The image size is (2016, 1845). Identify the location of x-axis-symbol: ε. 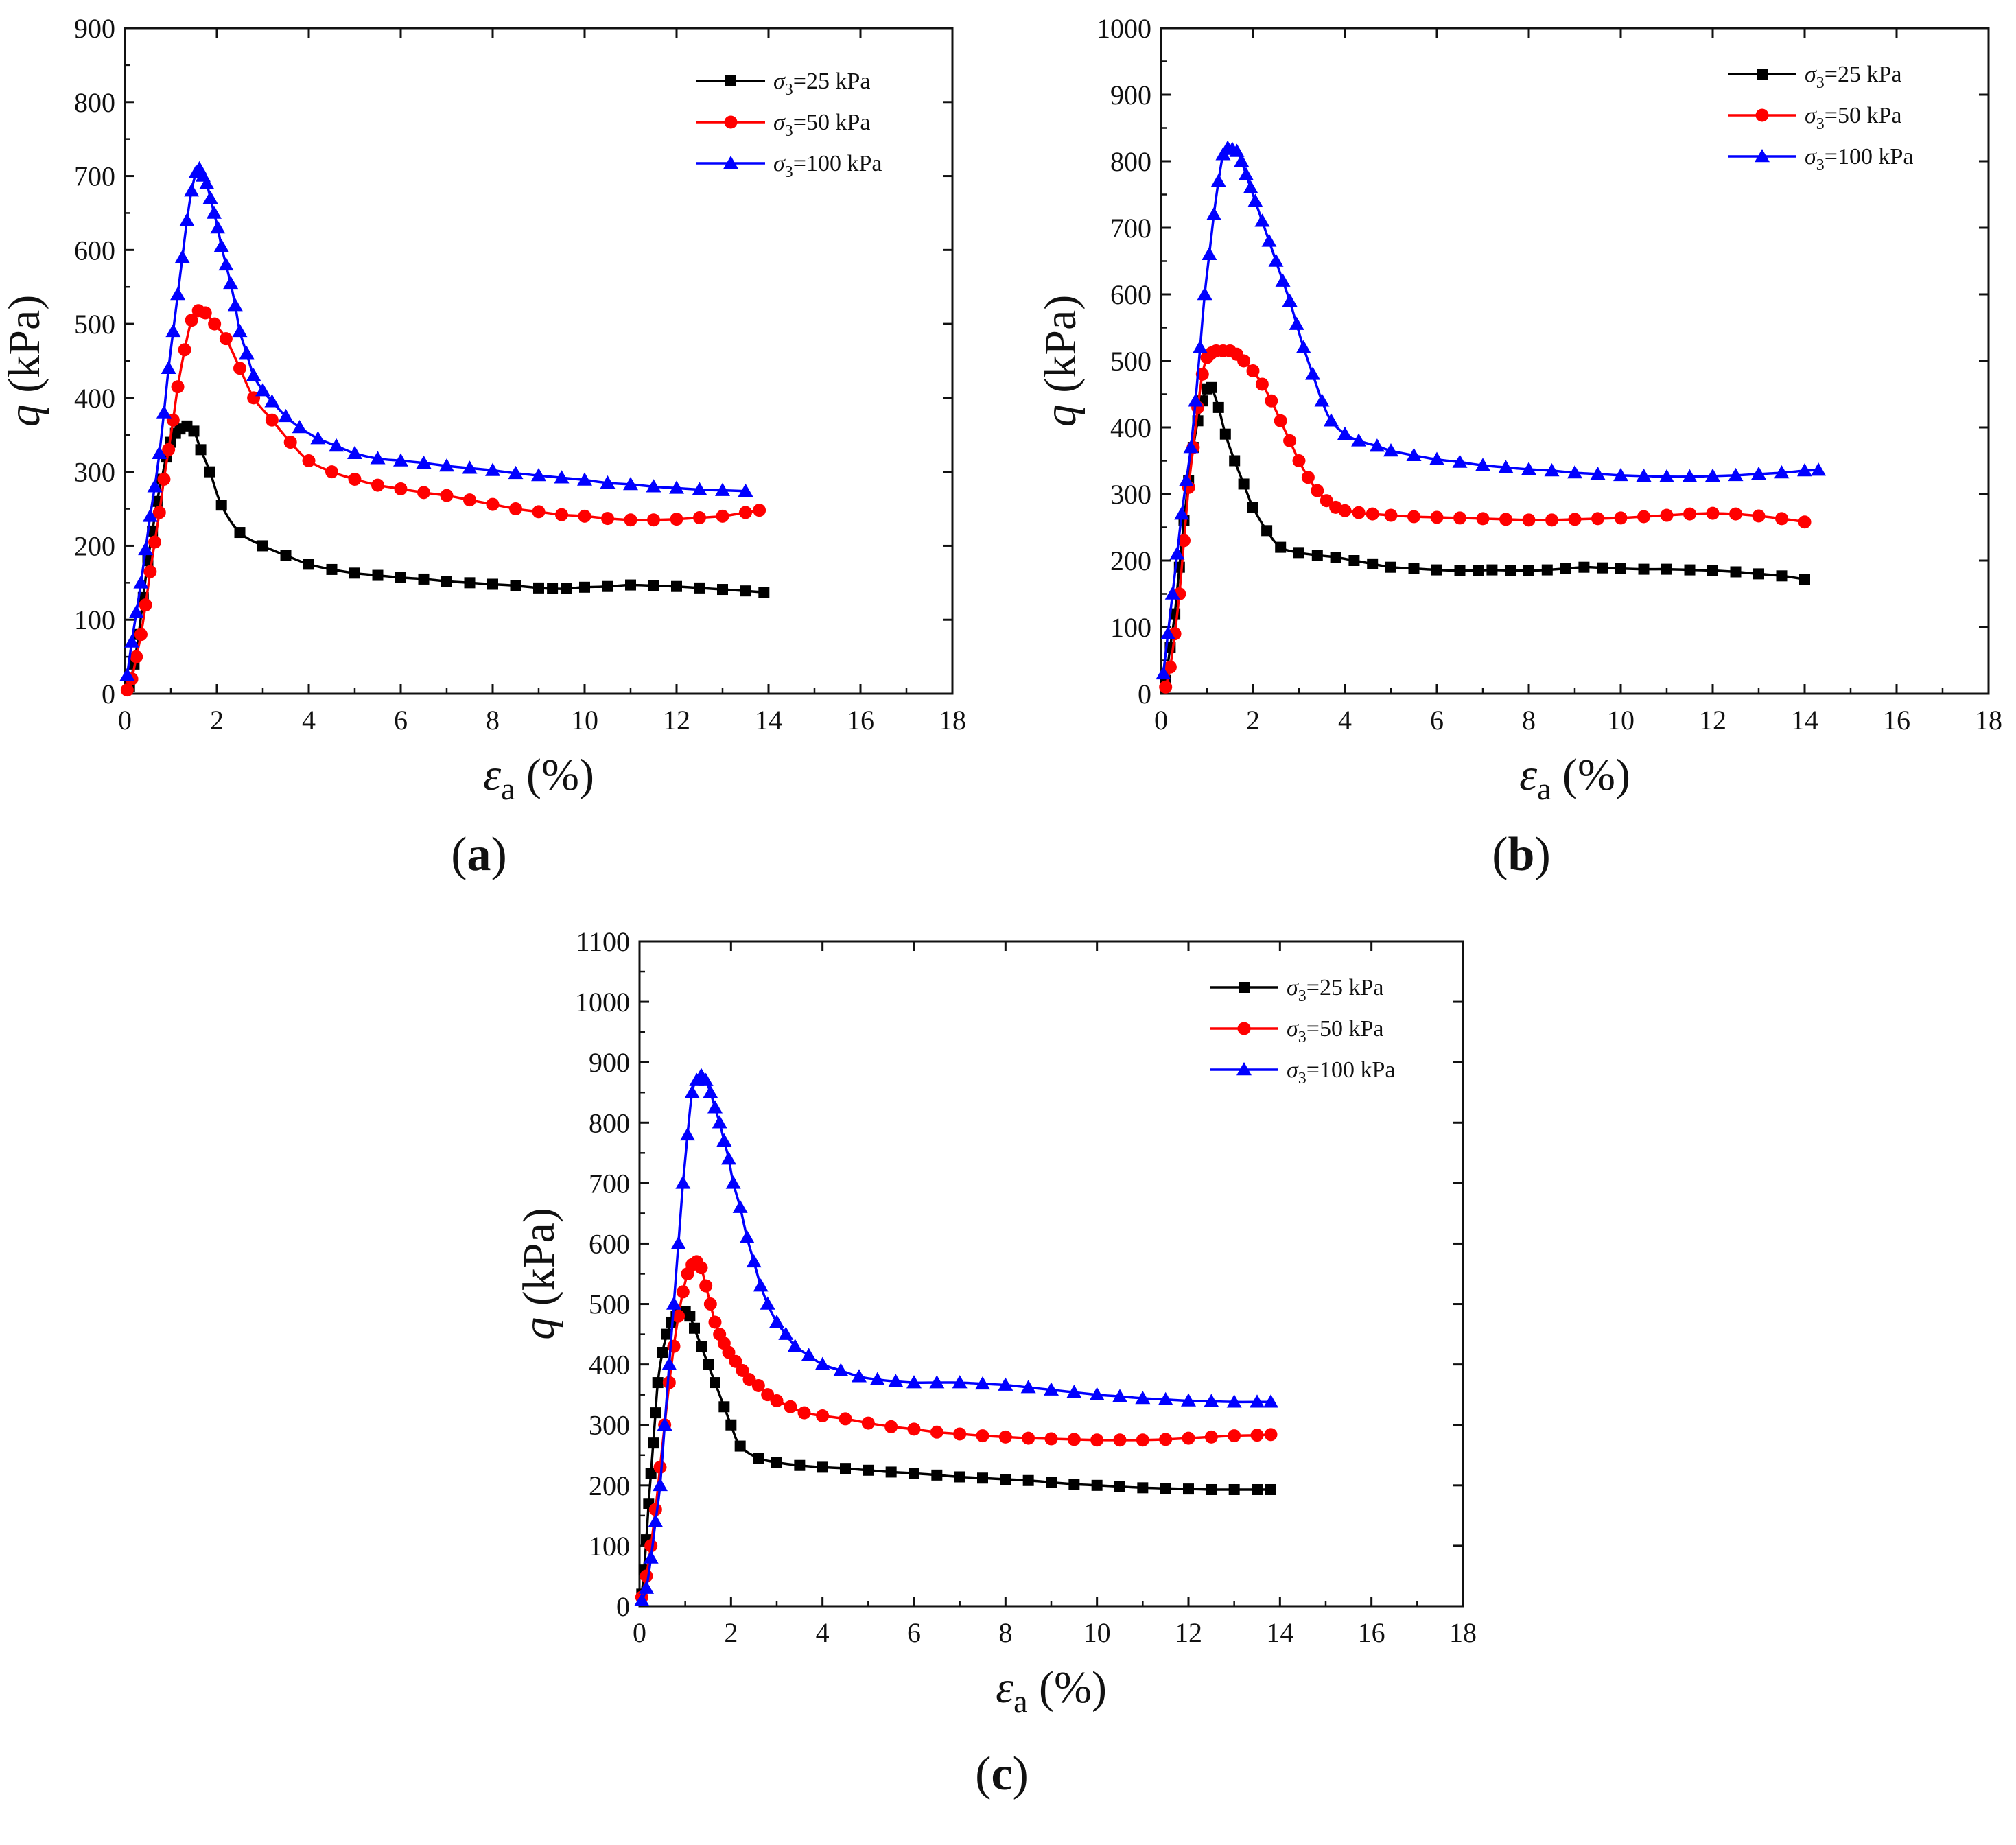
(492, 775).